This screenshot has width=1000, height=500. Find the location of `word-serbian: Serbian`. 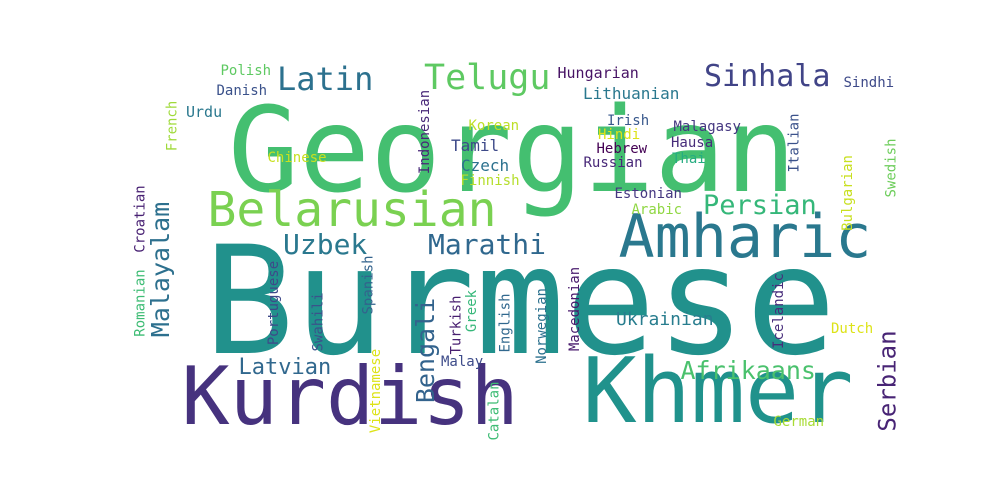

word-serbian: Serbian is located at coordinates (887, 381).